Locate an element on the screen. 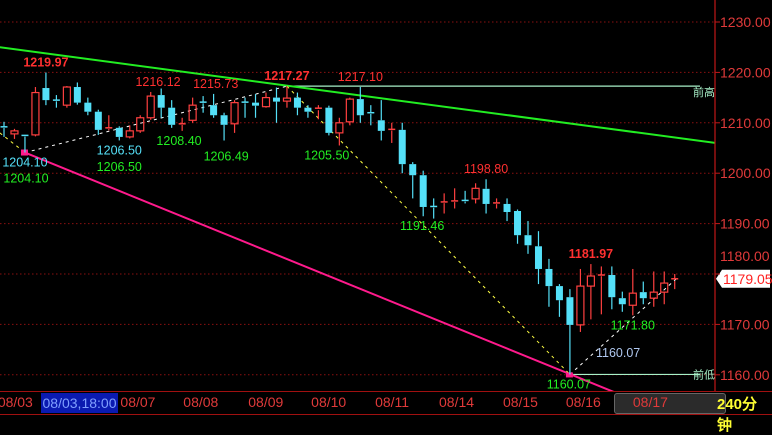 This screenshot has width=772, height=435. y-tick-label: 1170.00 is located at coordinates (745, 324).